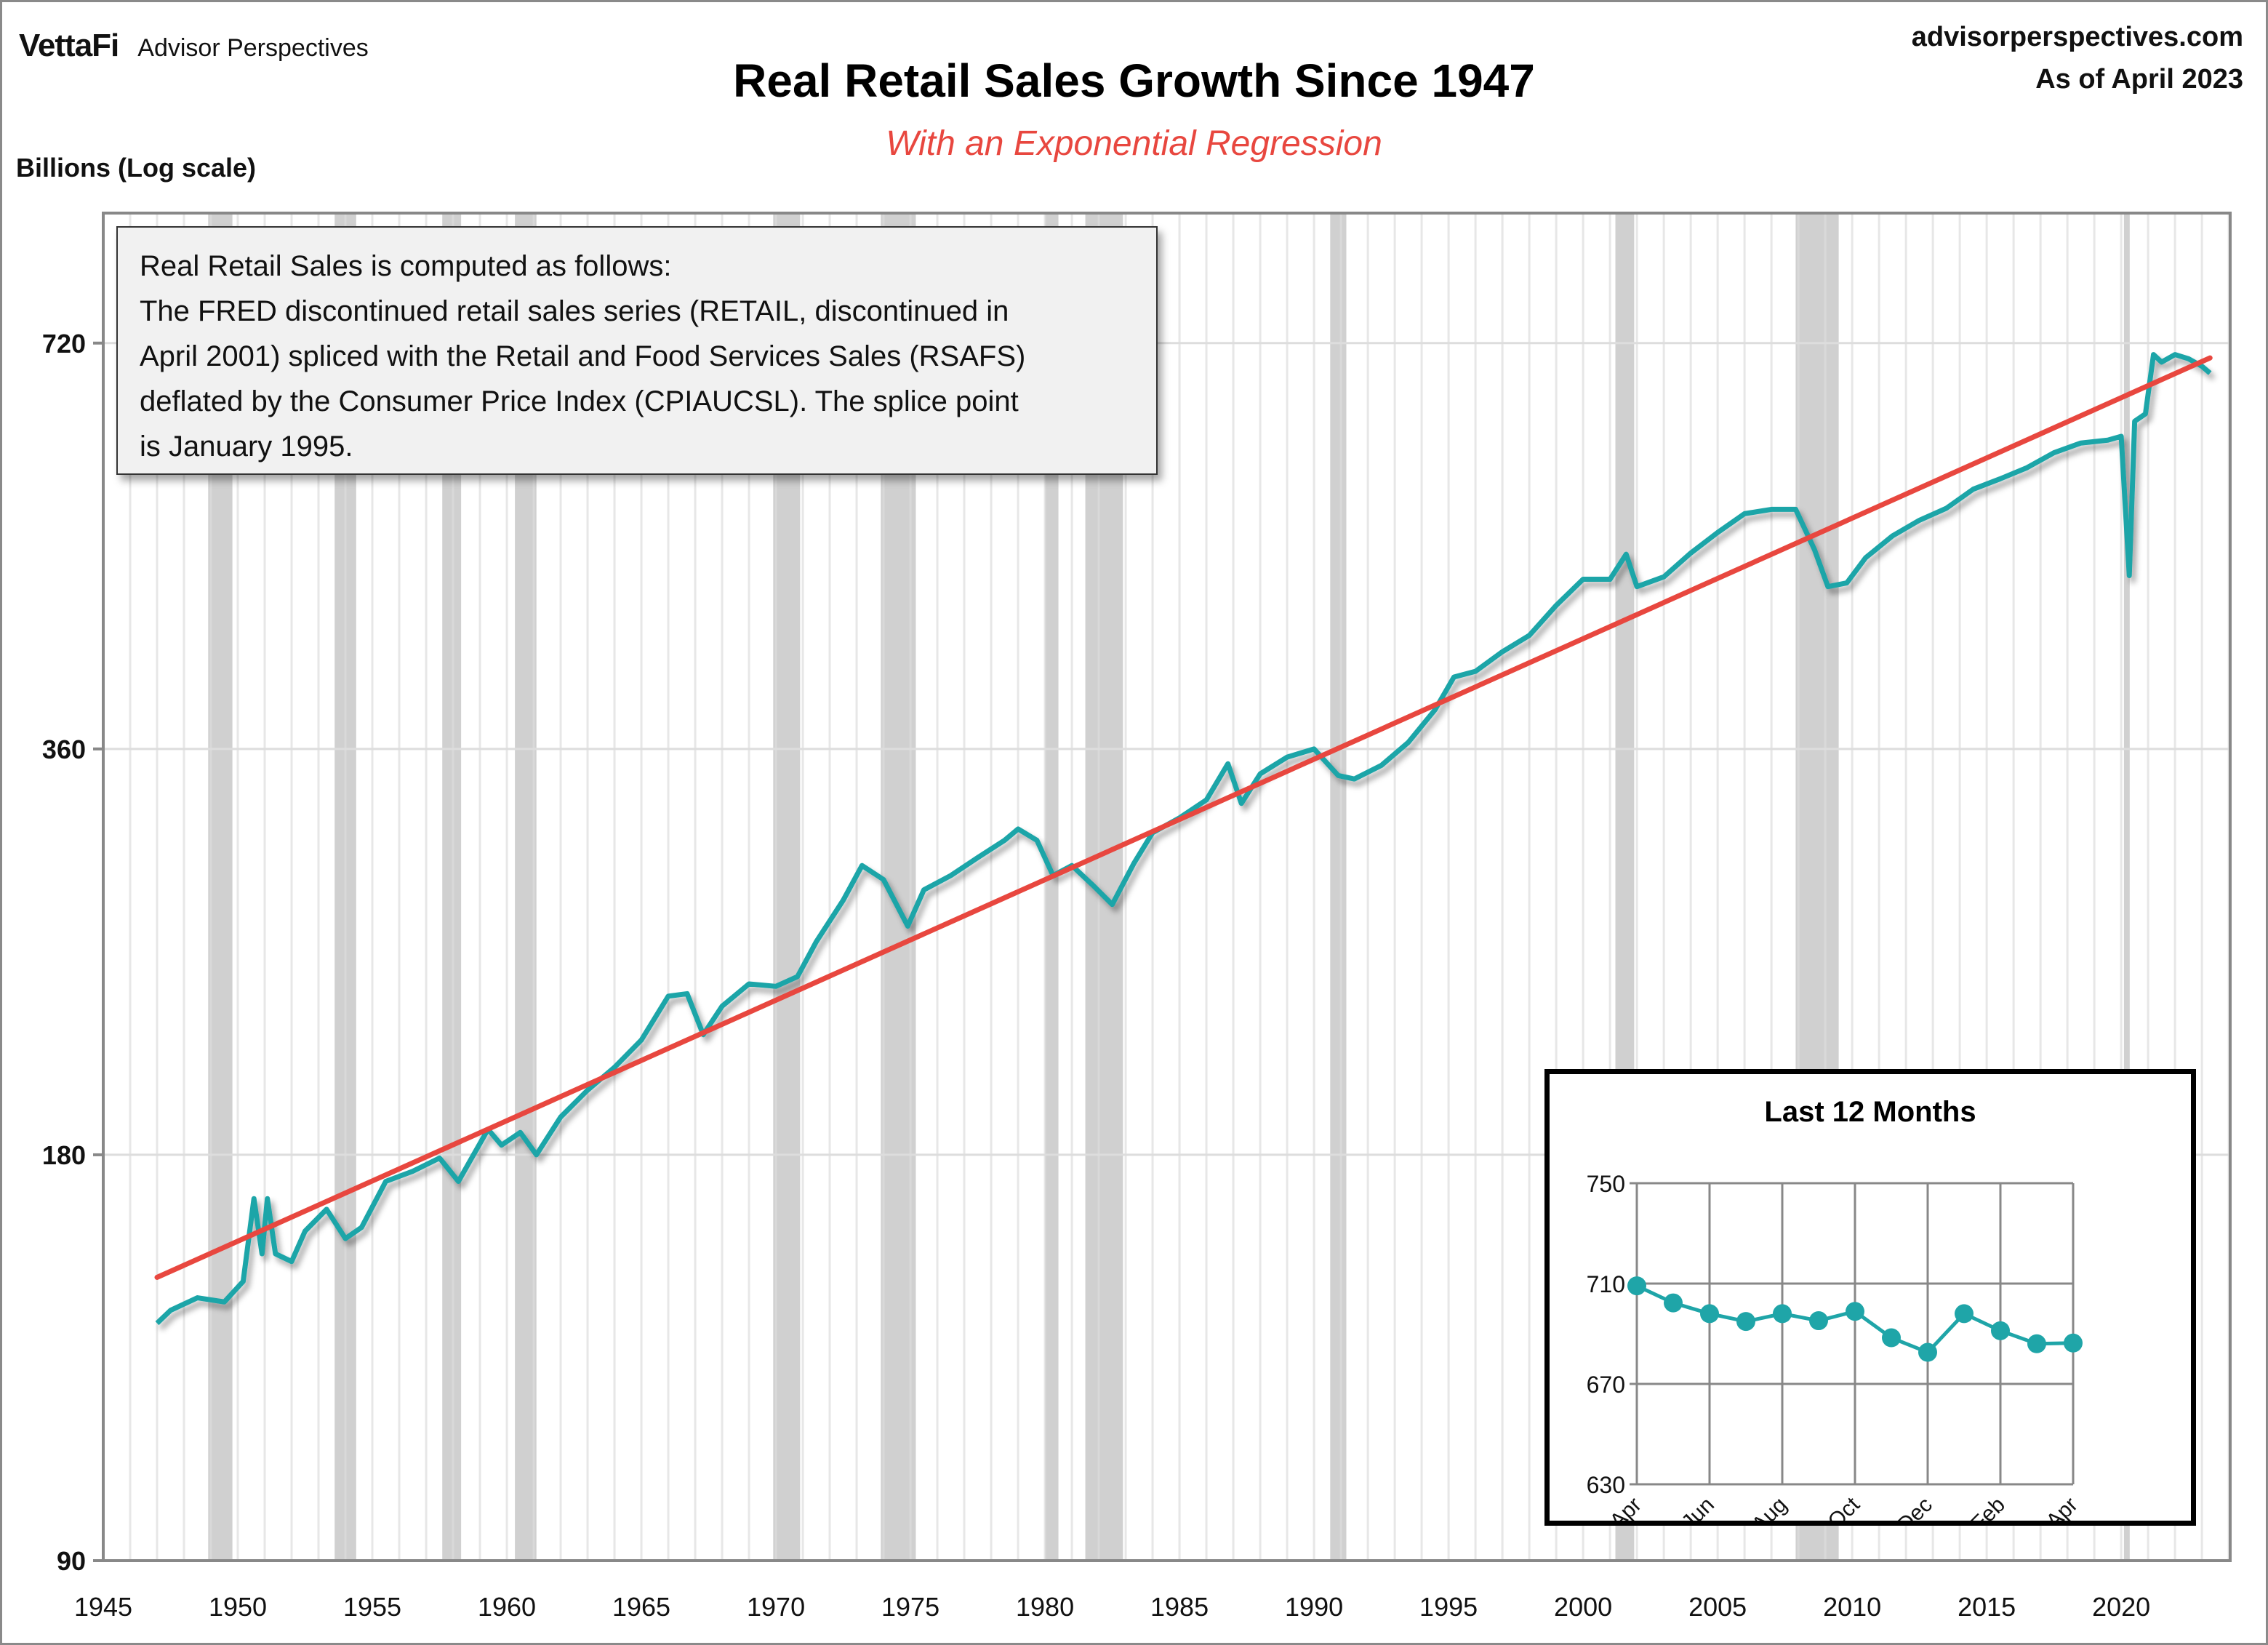 The image size is (2268, 1645). I want to click on logo: VettaFi Advisor Perspectives, so click(194, 46).